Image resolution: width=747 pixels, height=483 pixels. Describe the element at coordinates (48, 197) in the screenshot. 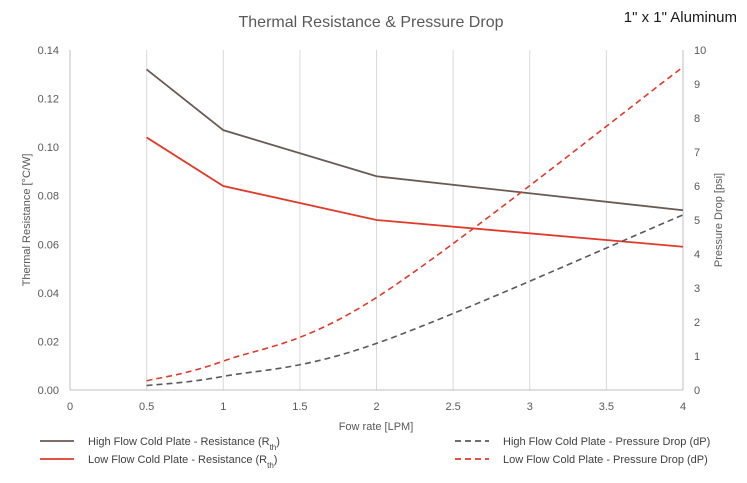

I see `y-left-tick-label: 0.08` at that location.